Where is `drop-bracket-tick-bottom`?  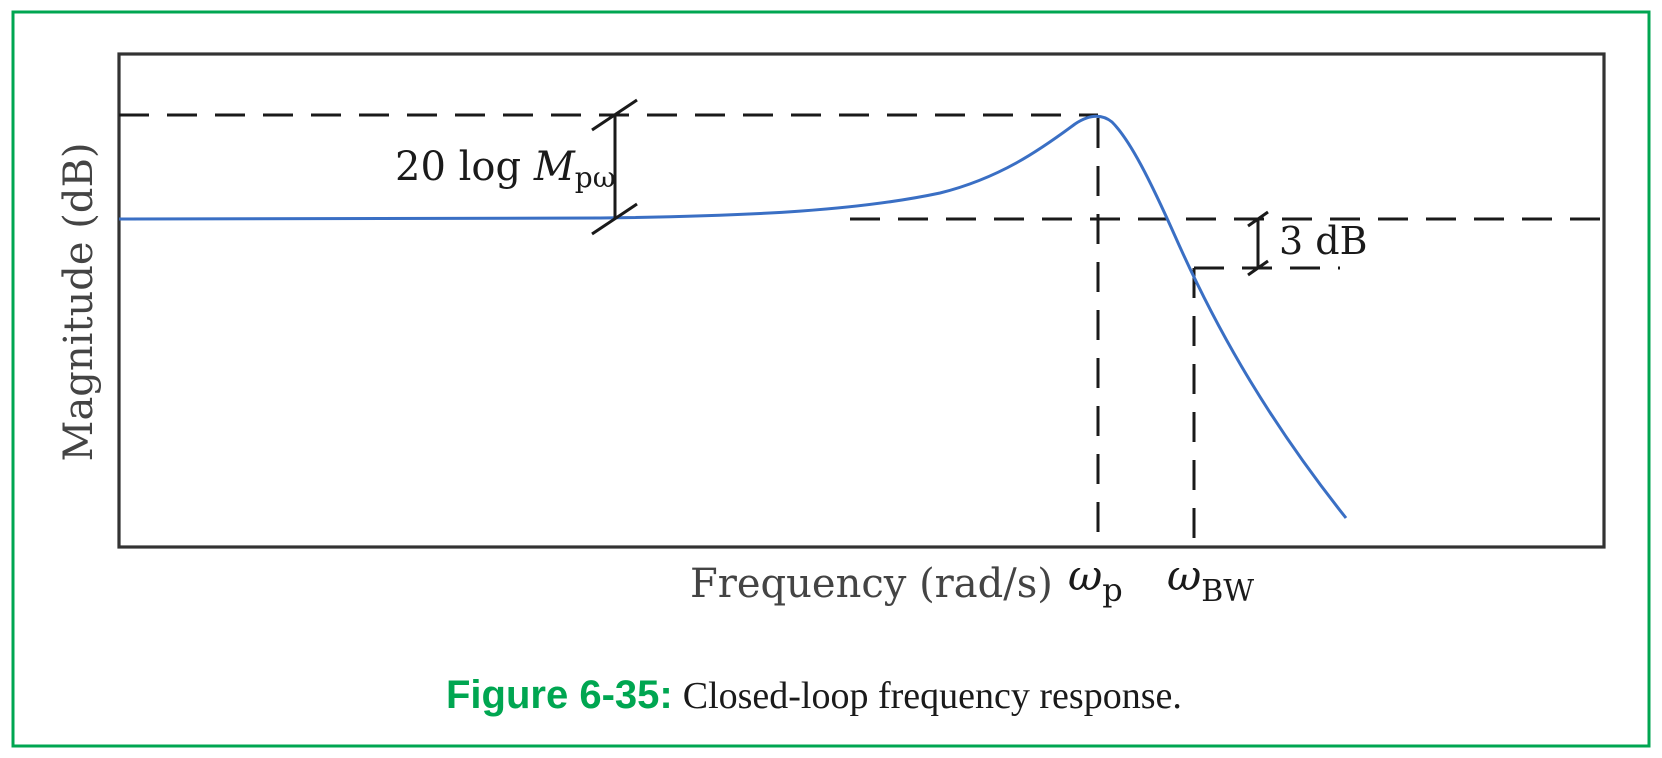
drop-bracket-tick-bottom is located at coordinates (1258, 268).